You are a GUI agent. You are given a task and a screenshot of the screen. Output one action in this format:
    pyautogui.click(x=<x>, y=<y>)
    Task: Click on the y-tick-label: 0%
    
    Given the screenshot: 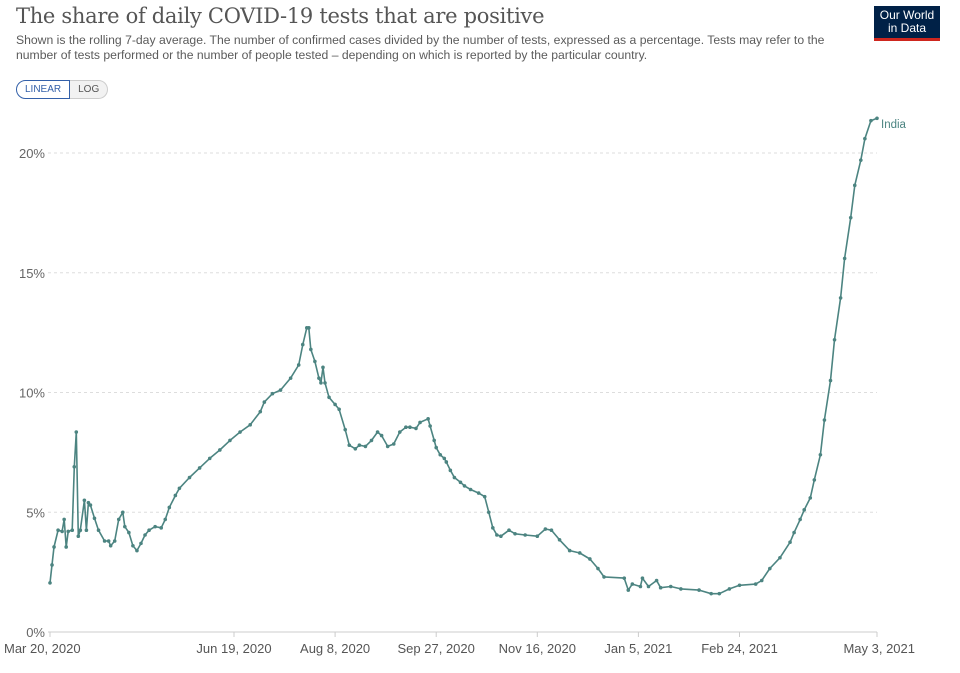 What is the action you would take?
    pyautogui.click(x=35, y=632)
    